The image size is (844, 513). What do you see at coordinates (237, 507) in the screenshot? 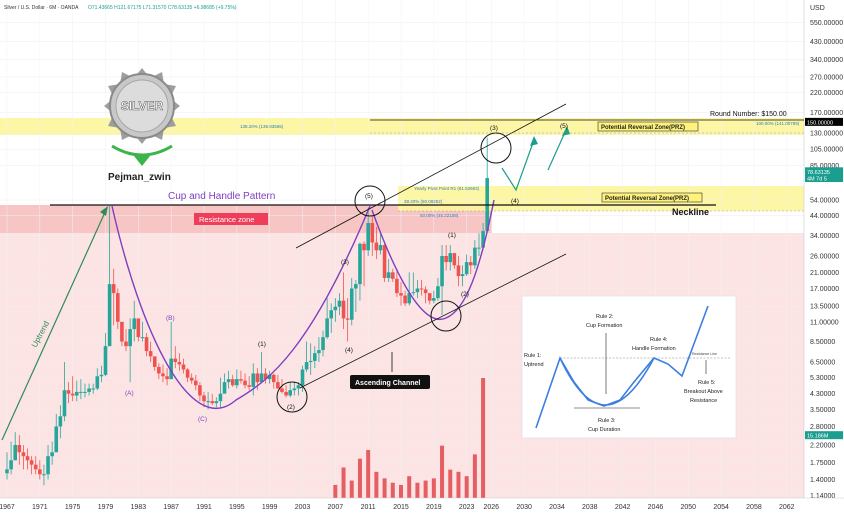
I see `time-tick-label: 1995` at bounding box center [237, 507].